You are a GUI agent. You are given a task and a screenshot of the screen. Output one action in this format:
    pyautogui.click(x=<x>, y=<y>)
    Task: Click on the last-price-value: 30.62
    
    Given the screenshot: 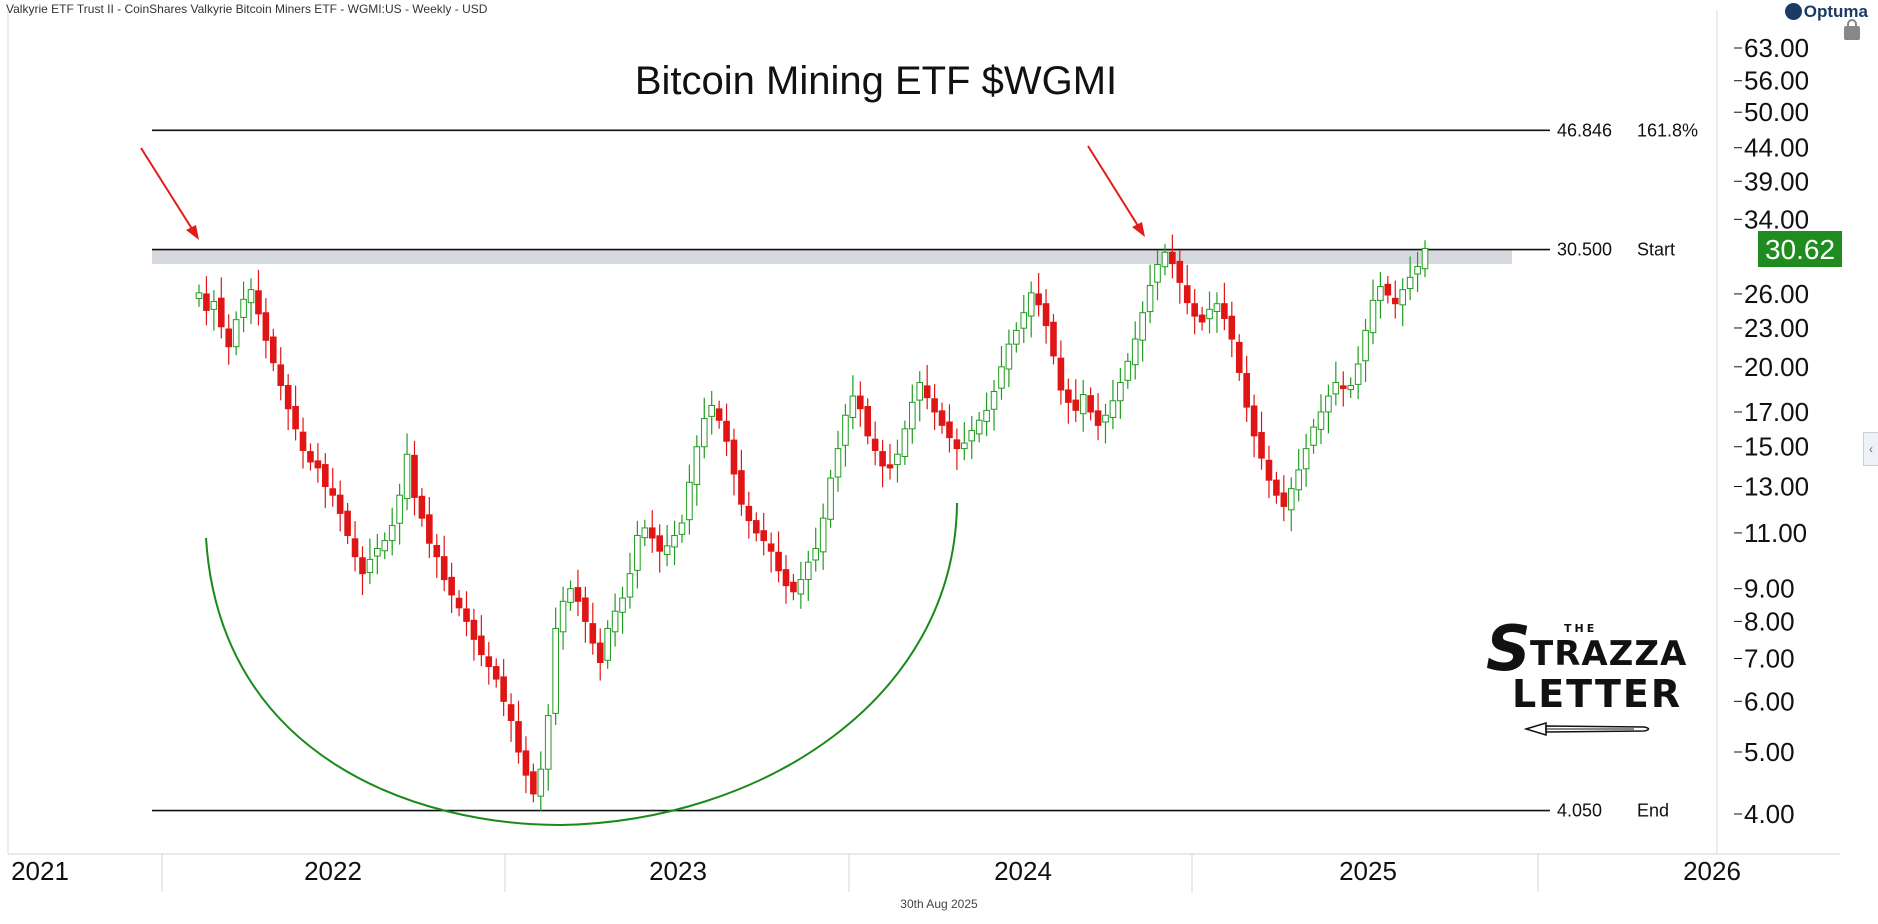 What is the action you would take?
    pyautogui.click(x=1800, y=249)
    